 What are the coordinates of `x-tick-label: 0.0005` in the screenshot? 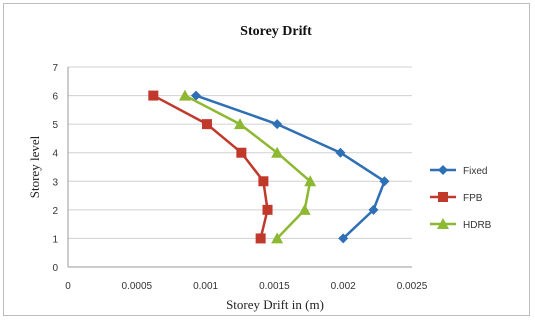 It's located at (137, 286).